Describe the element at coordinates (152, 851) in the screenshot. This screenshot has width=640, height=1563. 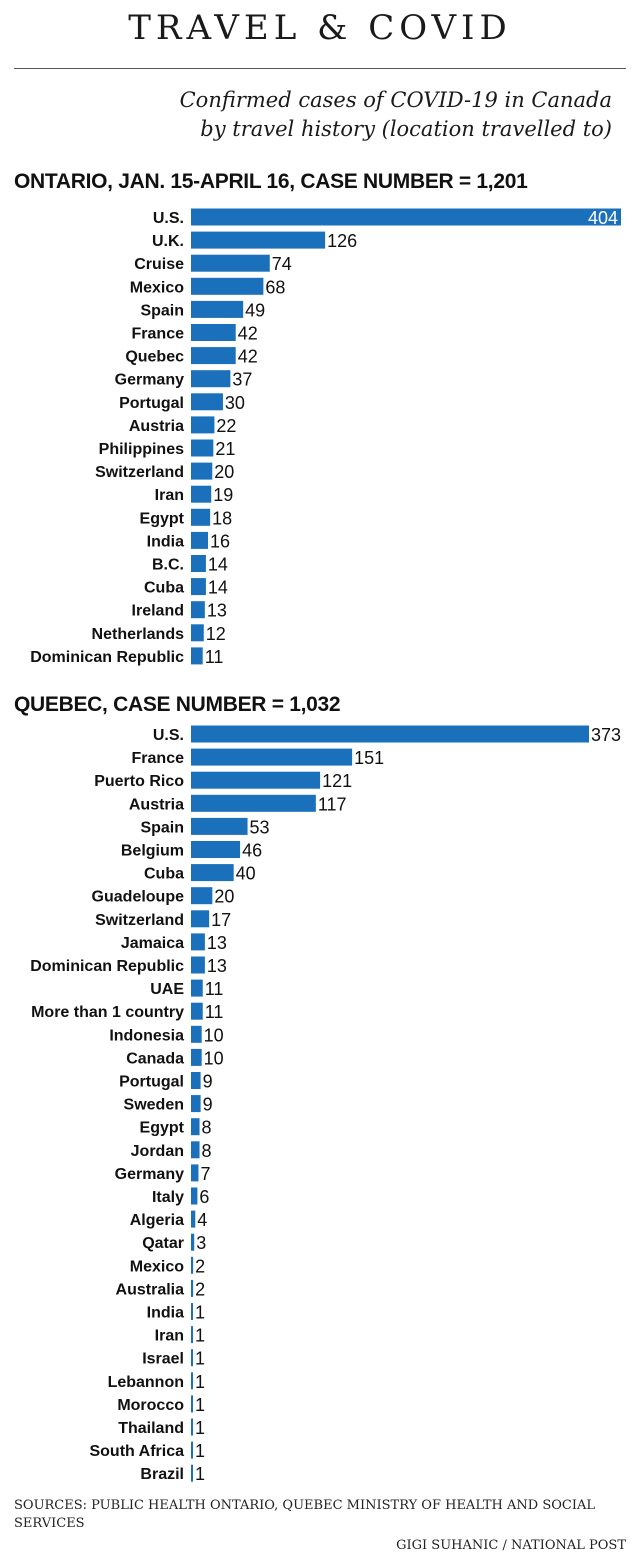
I see `quebec-category-label-belgium: Belgium` at that location.